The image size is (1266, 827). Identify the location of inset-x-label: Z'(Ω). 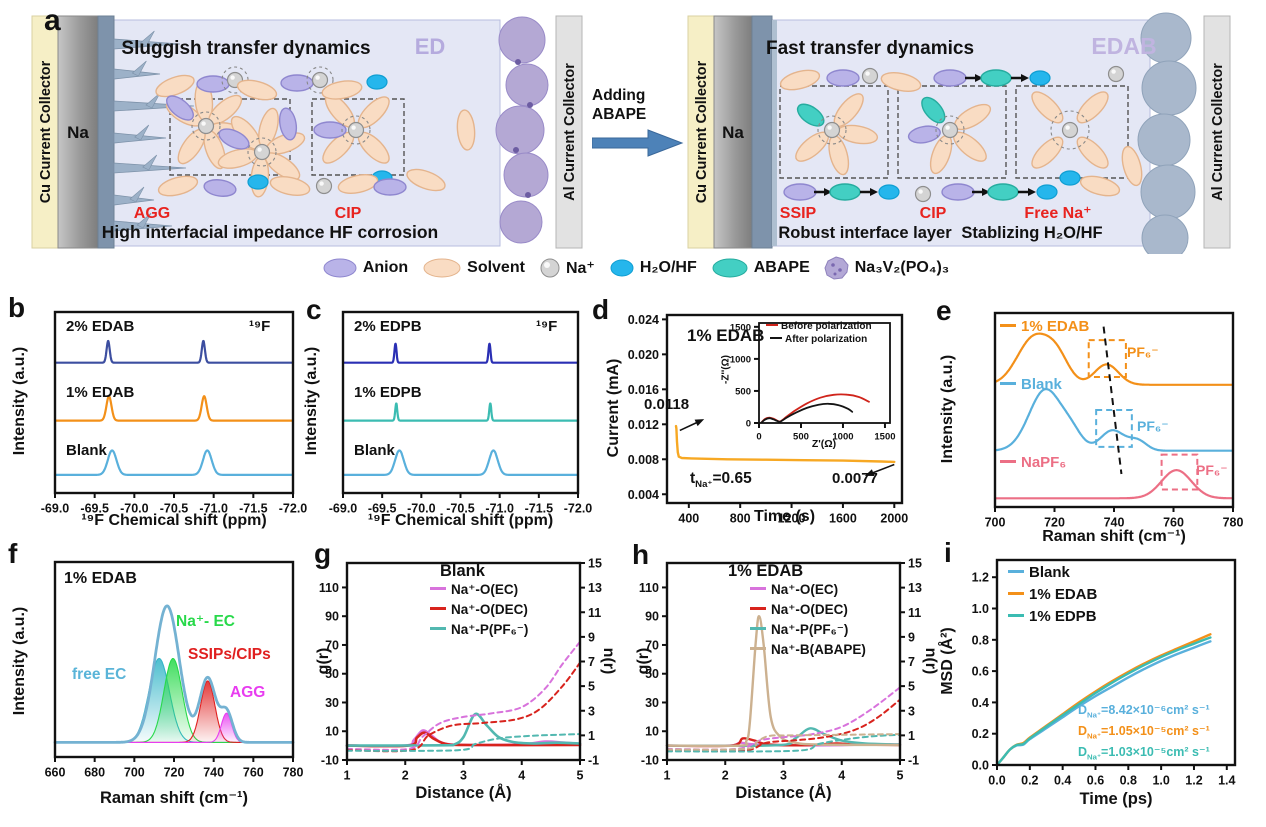
(824, 444).